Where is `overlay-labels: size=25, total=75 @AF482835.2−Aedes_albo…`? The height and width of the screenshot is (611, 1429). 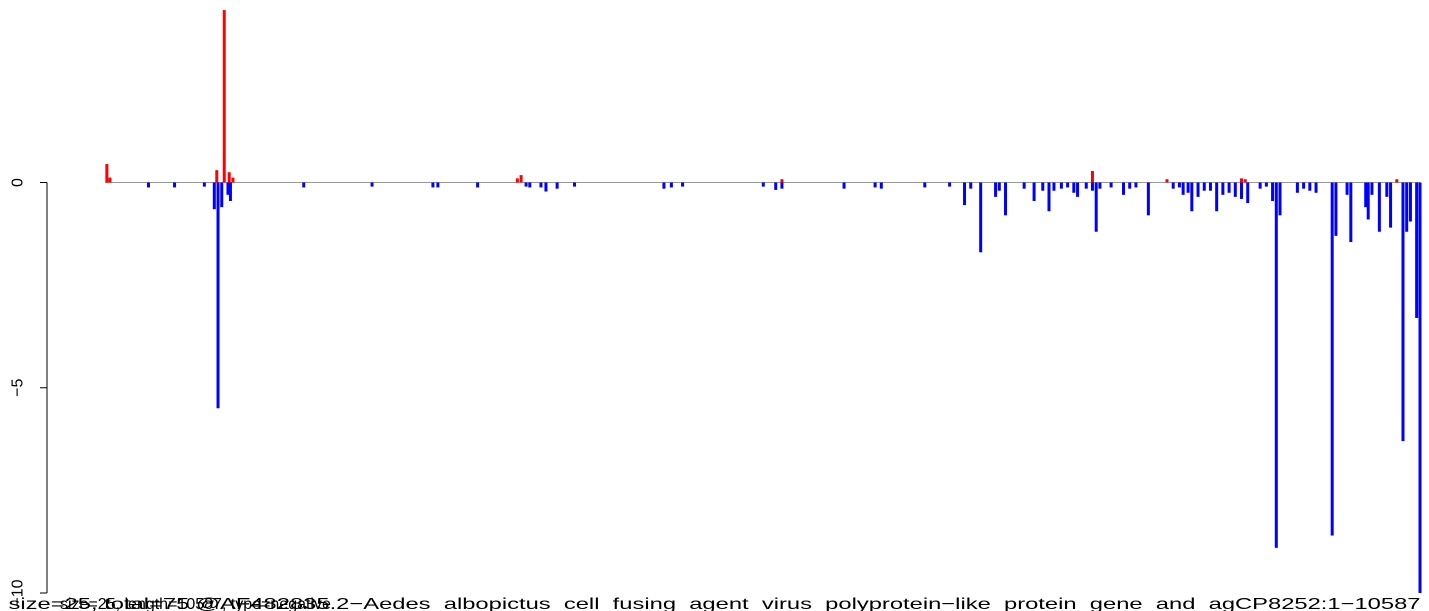
overlay-labels: size=25, total=75 @AF482835.2−Aedes_albo… is located at coordinates (715, 603).